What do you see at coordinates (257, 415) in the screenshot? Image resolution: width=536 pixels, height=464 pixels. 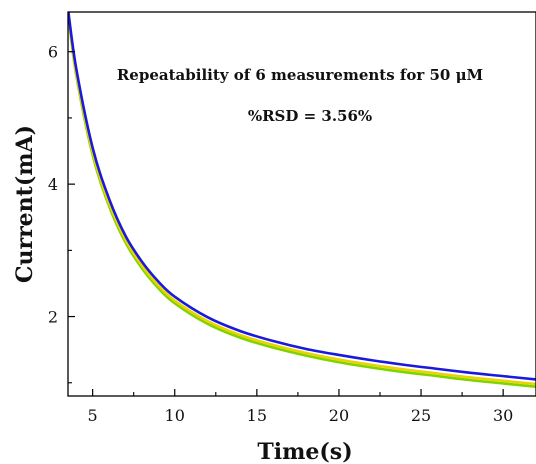 I see `x-tick-label: 15` at bounding box center [257, 415].